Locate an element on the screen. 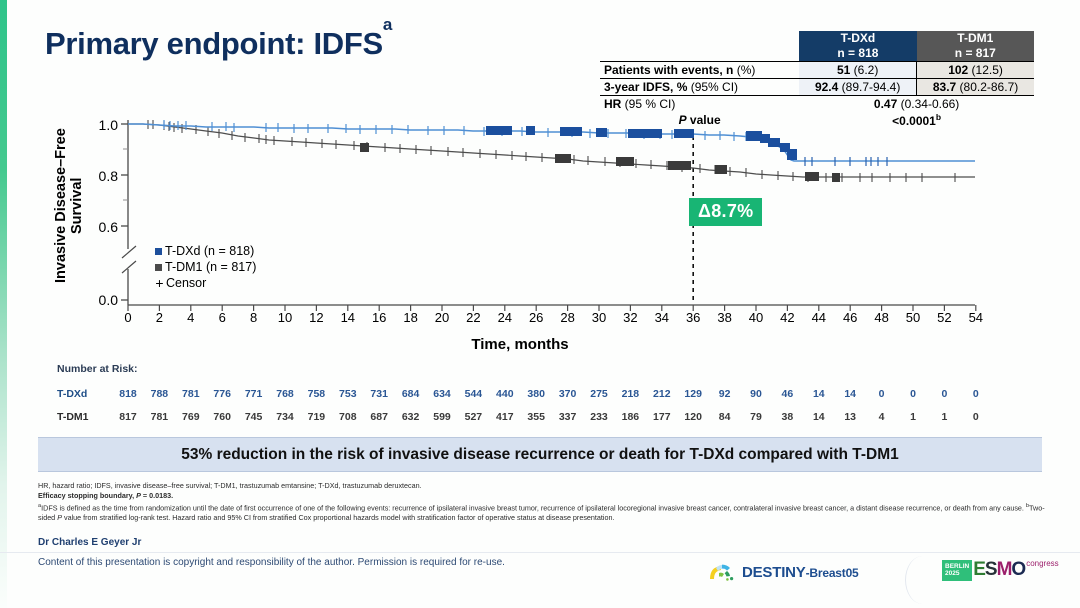 This screenshot has width=1080, height=608. footer-divider is located at coordinates (540, 552).